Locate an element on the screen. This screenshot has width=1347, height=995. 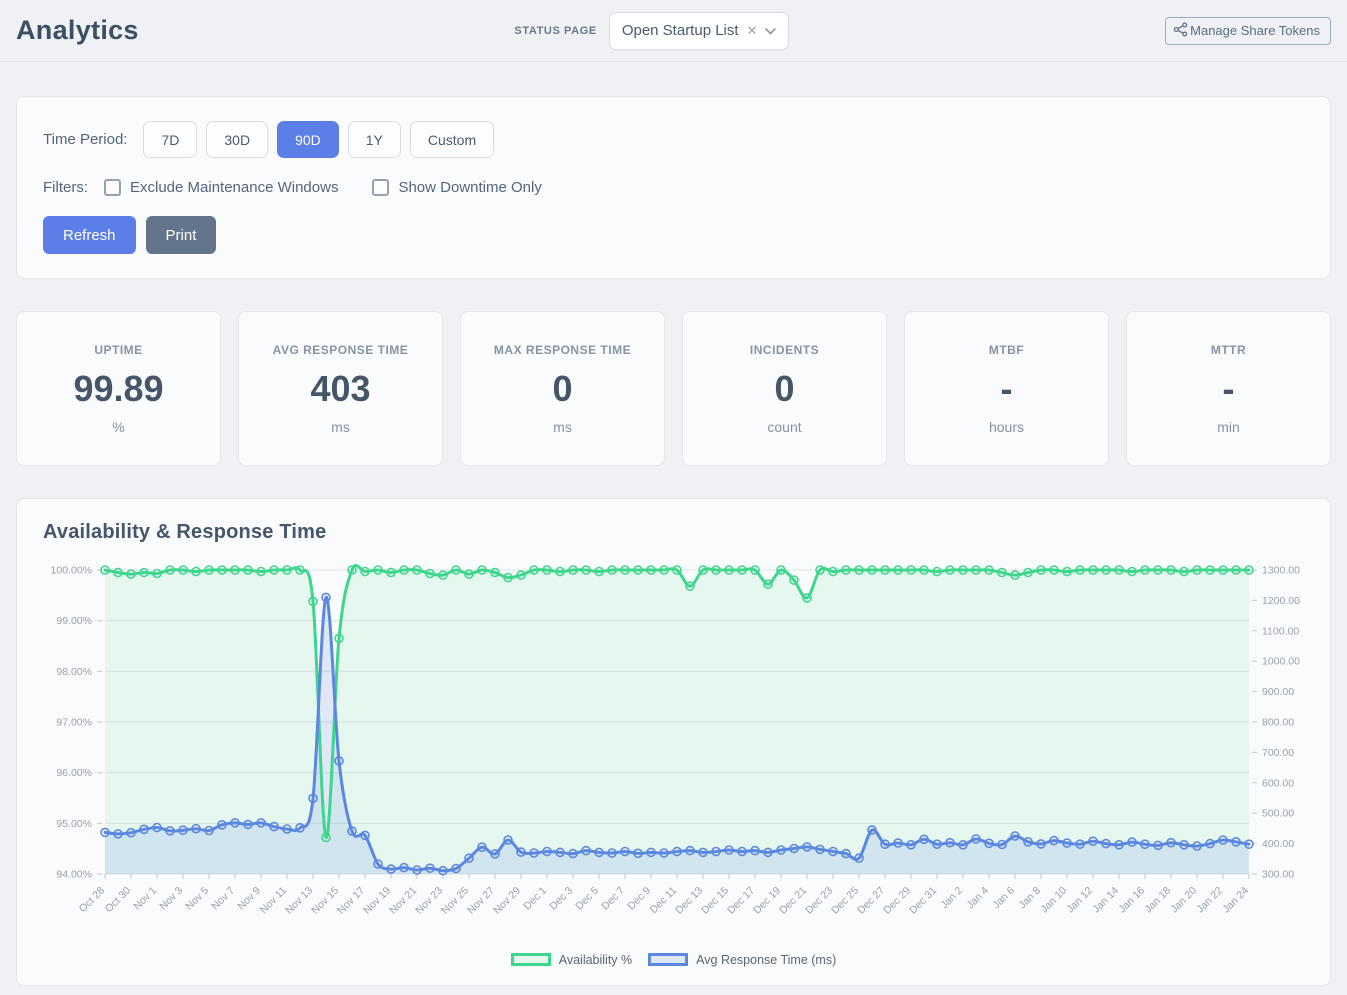
stat-label: MTBF is located at coordinates (1006, 350).